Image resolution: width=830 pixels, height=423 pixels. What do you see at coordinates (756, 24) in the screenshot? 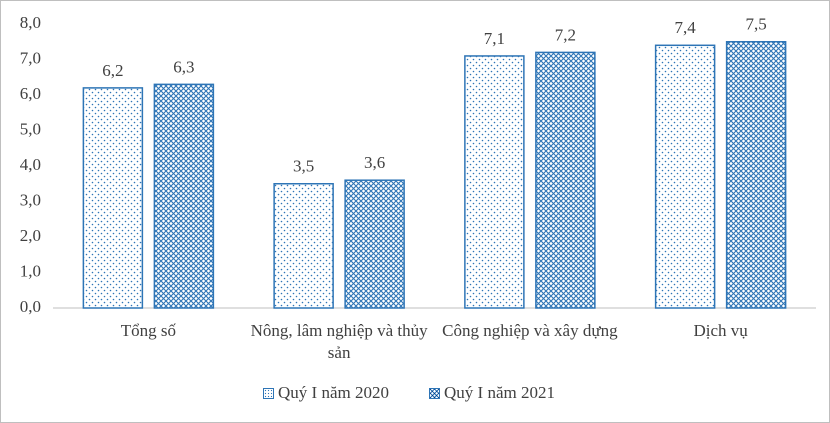
I see `data-label: 7,5` at bounding box center [756, 24].